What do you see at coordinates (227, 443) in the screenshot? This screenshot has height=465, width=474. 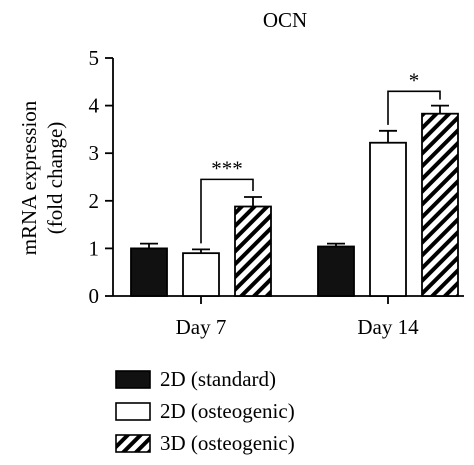 I see `legend-label: 3D (osteogenic)` at bounding box center [227, 443].